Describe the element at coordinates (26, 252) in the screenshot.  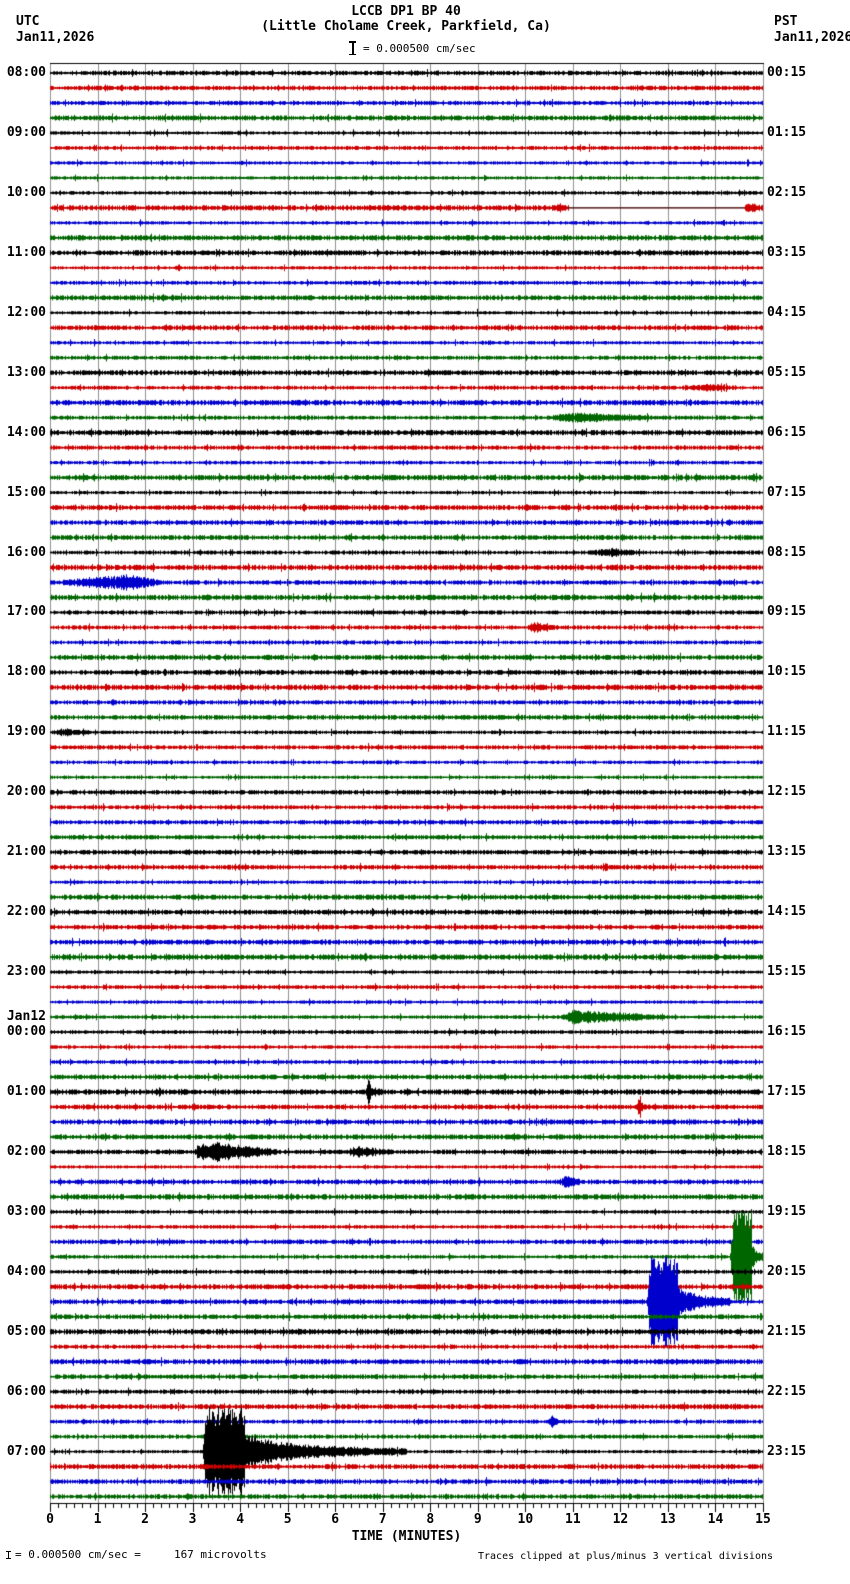
I see `utc-hour-label: 11:00` at that location.